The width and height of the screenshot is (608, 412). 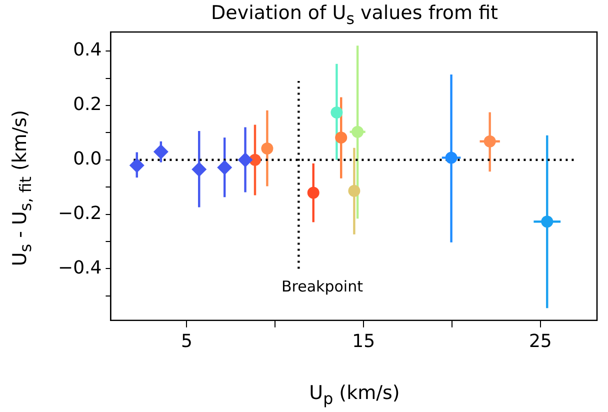 I want to click on y-tick-label: 0.4, so click(x=87, y=50).